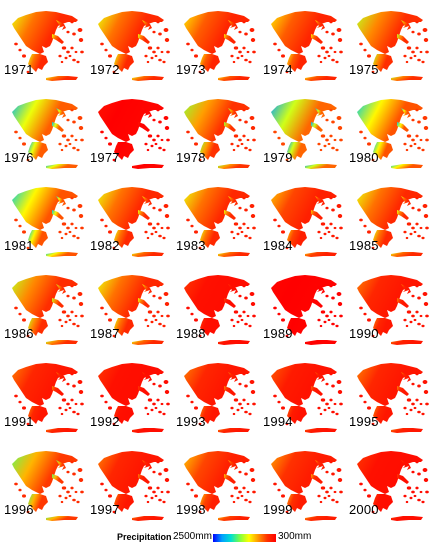 Image resolution: width=438 pixels, height=550 pixels. I want to click on region-euboea, so click(317, 479).